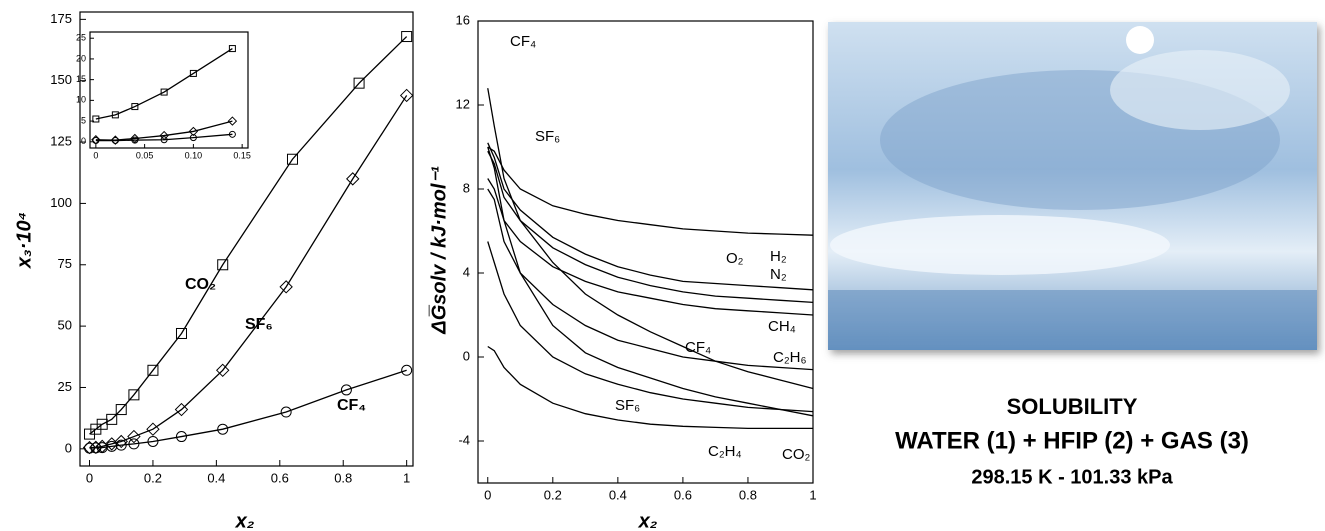 The image size is (1325, 531). I want to click on series-label: C₂H₄, so click(725, 451).